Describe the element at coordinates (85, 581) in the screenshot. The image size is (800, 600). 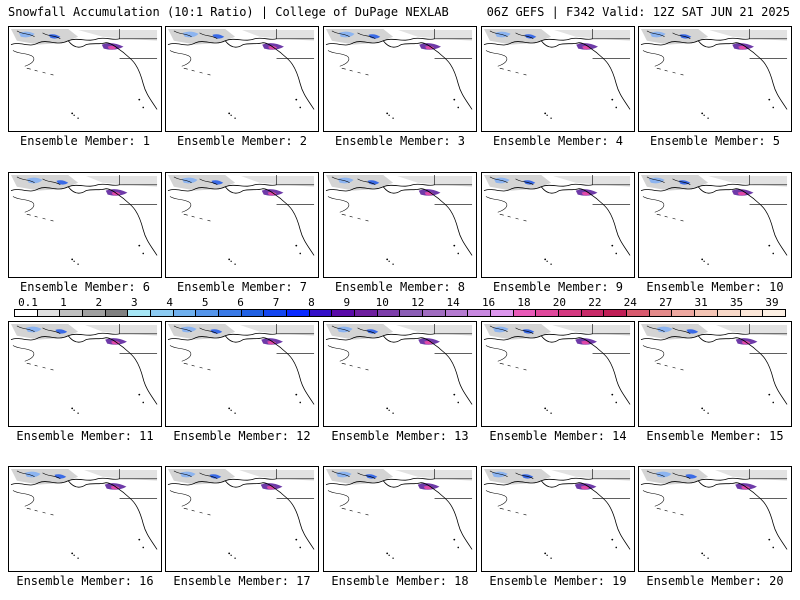
I see `ensemble-member-label: Ensemble Member: 16` at that location.